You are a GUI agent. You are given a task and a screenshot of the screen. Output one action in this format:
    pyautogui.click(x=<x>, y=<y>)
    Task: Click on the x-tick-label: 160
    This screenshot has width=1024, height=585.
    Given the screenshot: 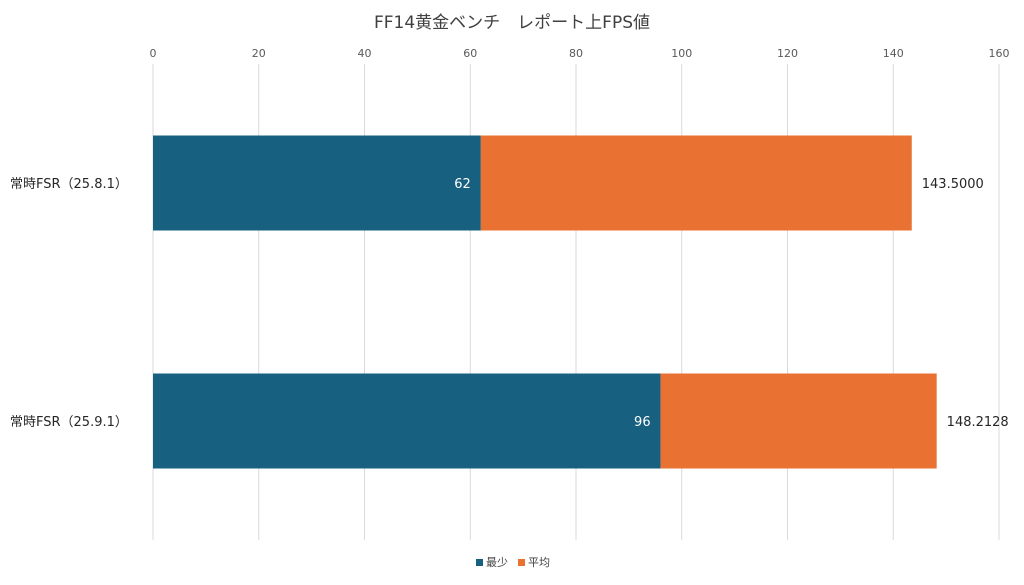 What is the action you would take?
    pyautogui.click(x=999, y=53)
    